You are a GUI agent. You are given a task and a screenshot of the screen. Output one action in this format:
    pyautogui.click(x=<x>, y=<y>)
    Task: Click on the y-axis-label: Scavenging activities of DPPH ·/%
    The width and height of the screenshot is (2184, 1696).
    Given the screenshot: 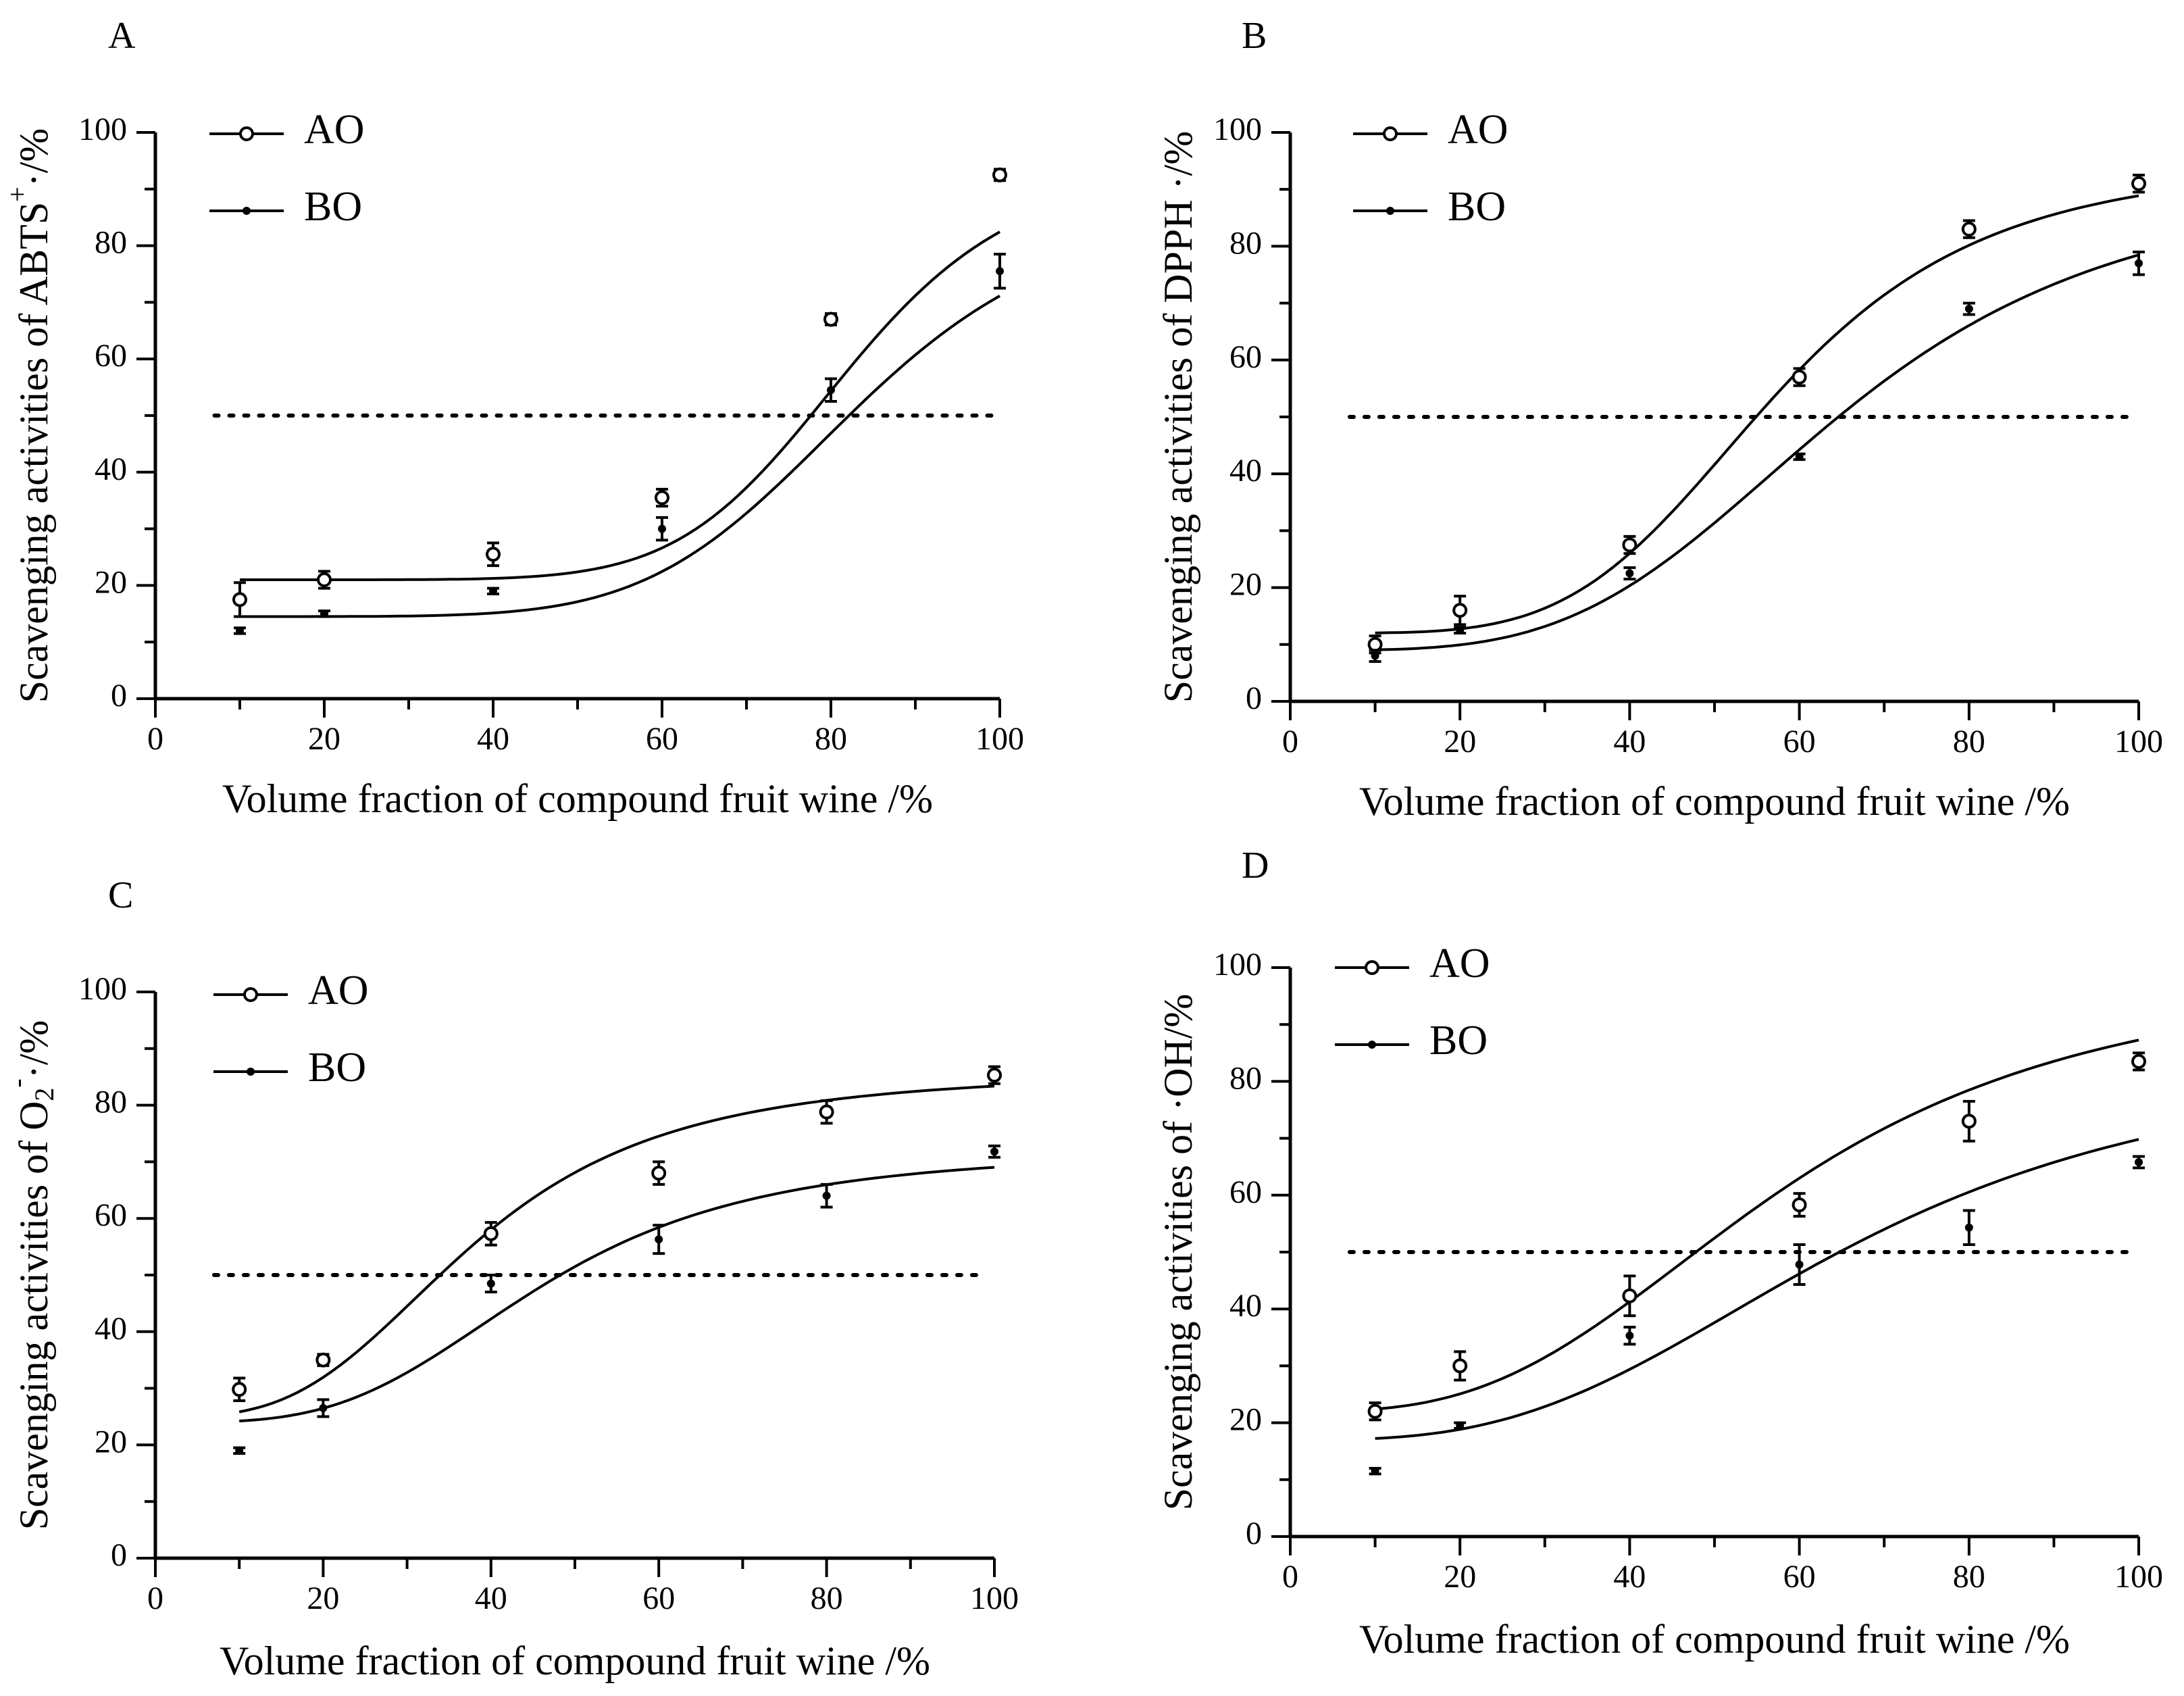 What is the action you would take?
    pyautogui.click(x=1178, y=417)
    